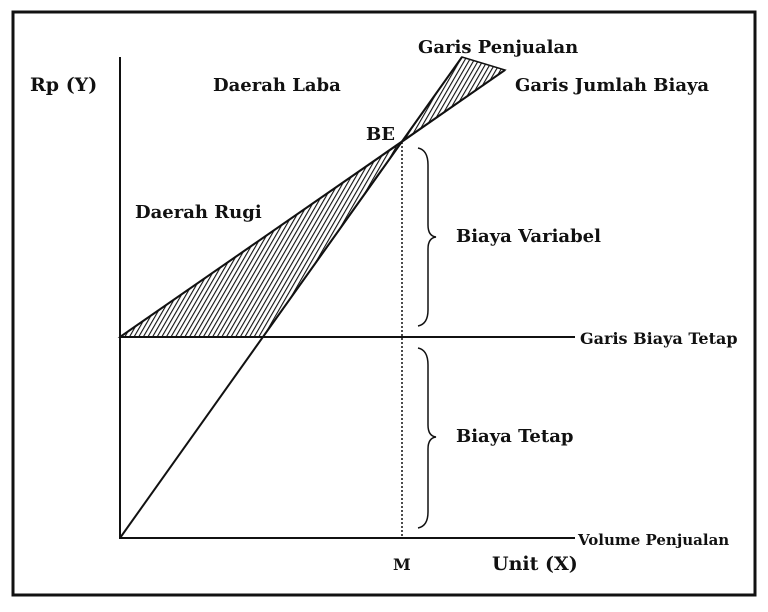 Image resolution: width=768 pixels, height=612 pixels. Describe the element at coordinates (528, 236) in the screenshot. I see `variable-cost-label: Biaya Variabel` at that location.